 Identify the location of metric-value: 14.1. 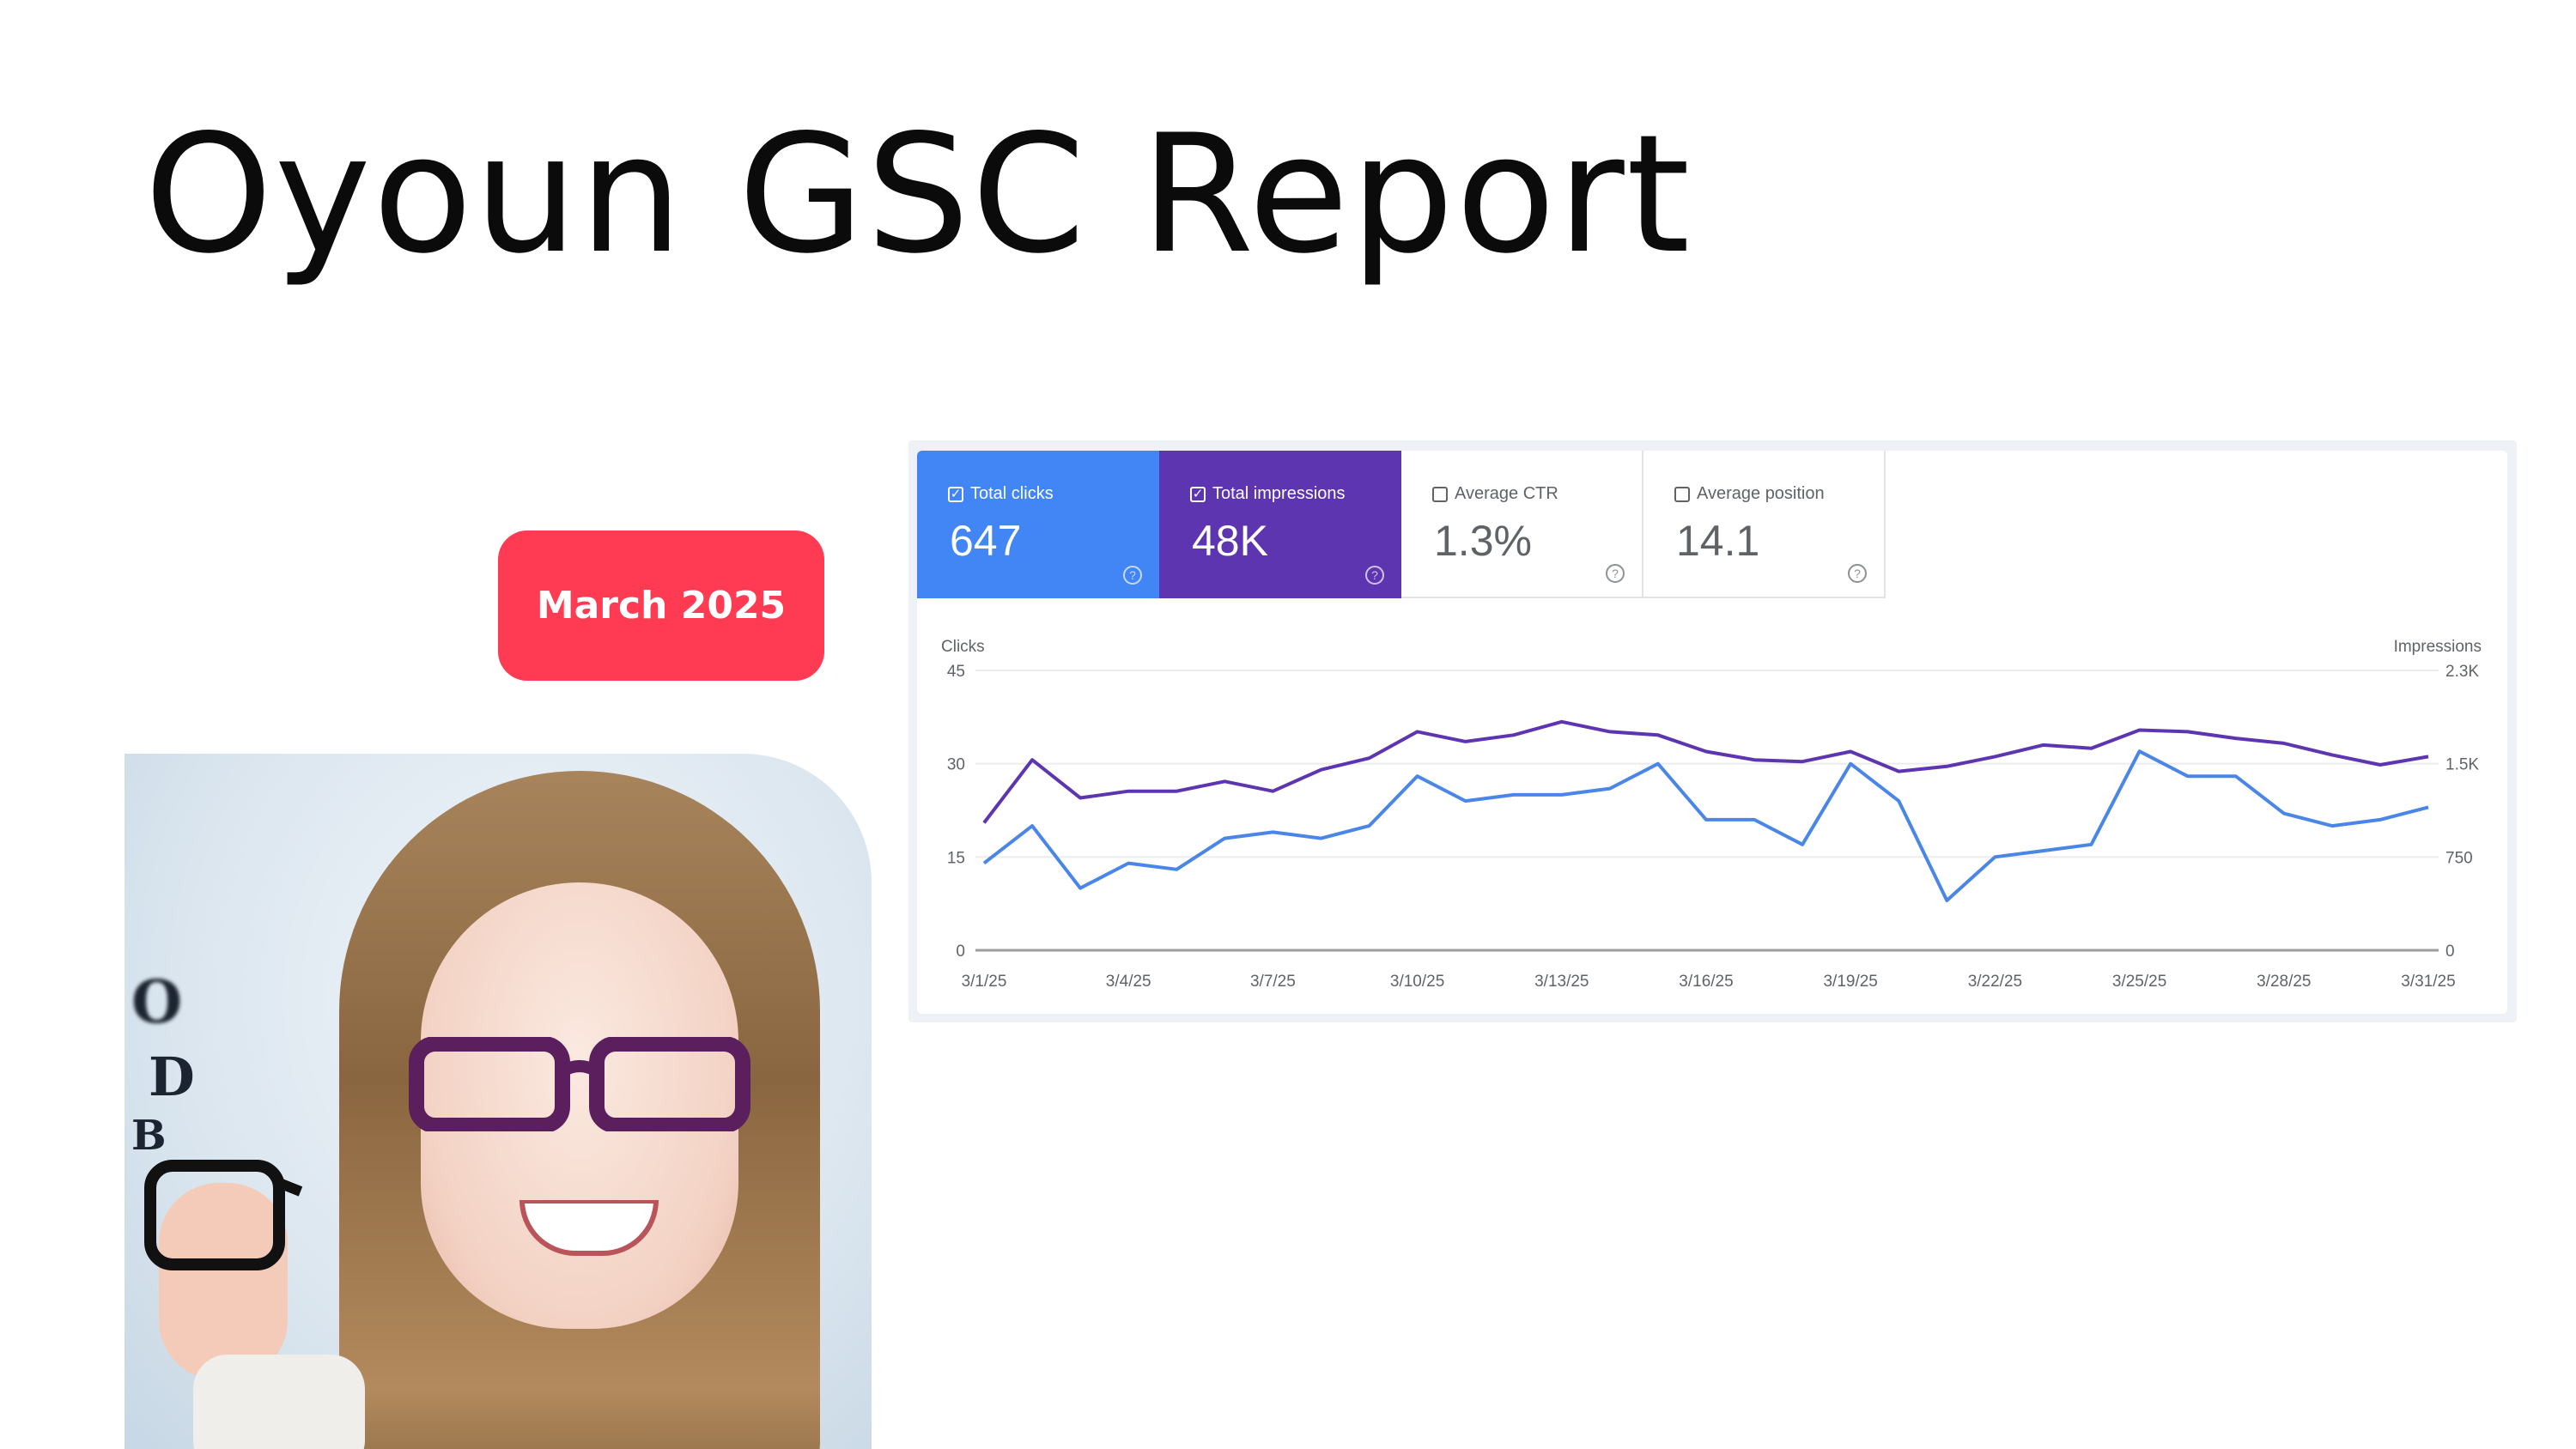
(1718, 541).